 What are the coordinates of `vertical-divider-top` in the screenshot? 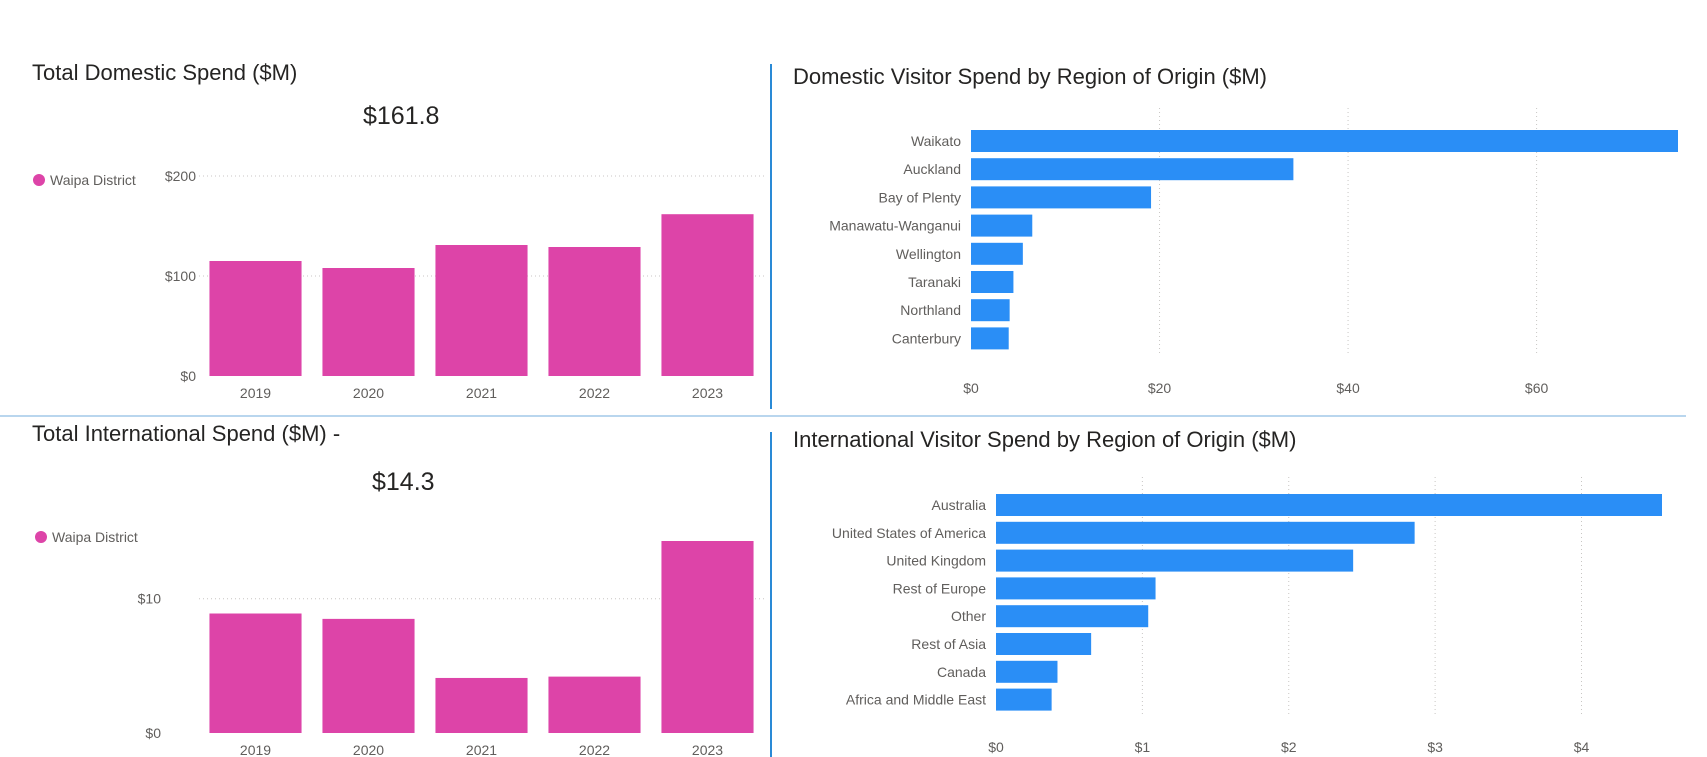 It's located at (771, 236).